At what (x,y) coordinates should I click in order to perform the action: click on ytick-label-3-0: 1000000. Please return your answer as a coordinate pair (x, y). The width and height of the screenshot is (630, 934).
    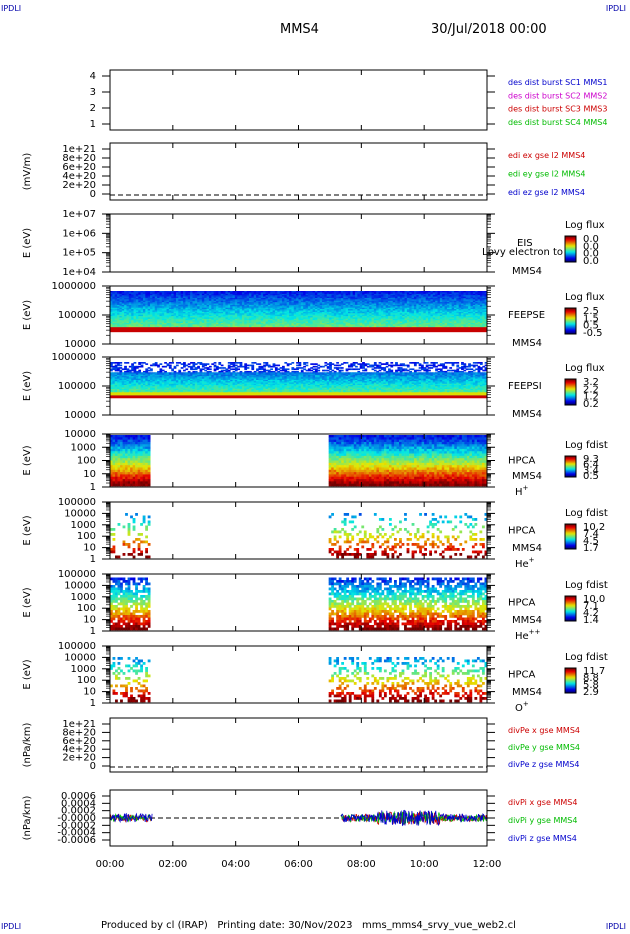
    Looking at the image, I should click on (73, 286).